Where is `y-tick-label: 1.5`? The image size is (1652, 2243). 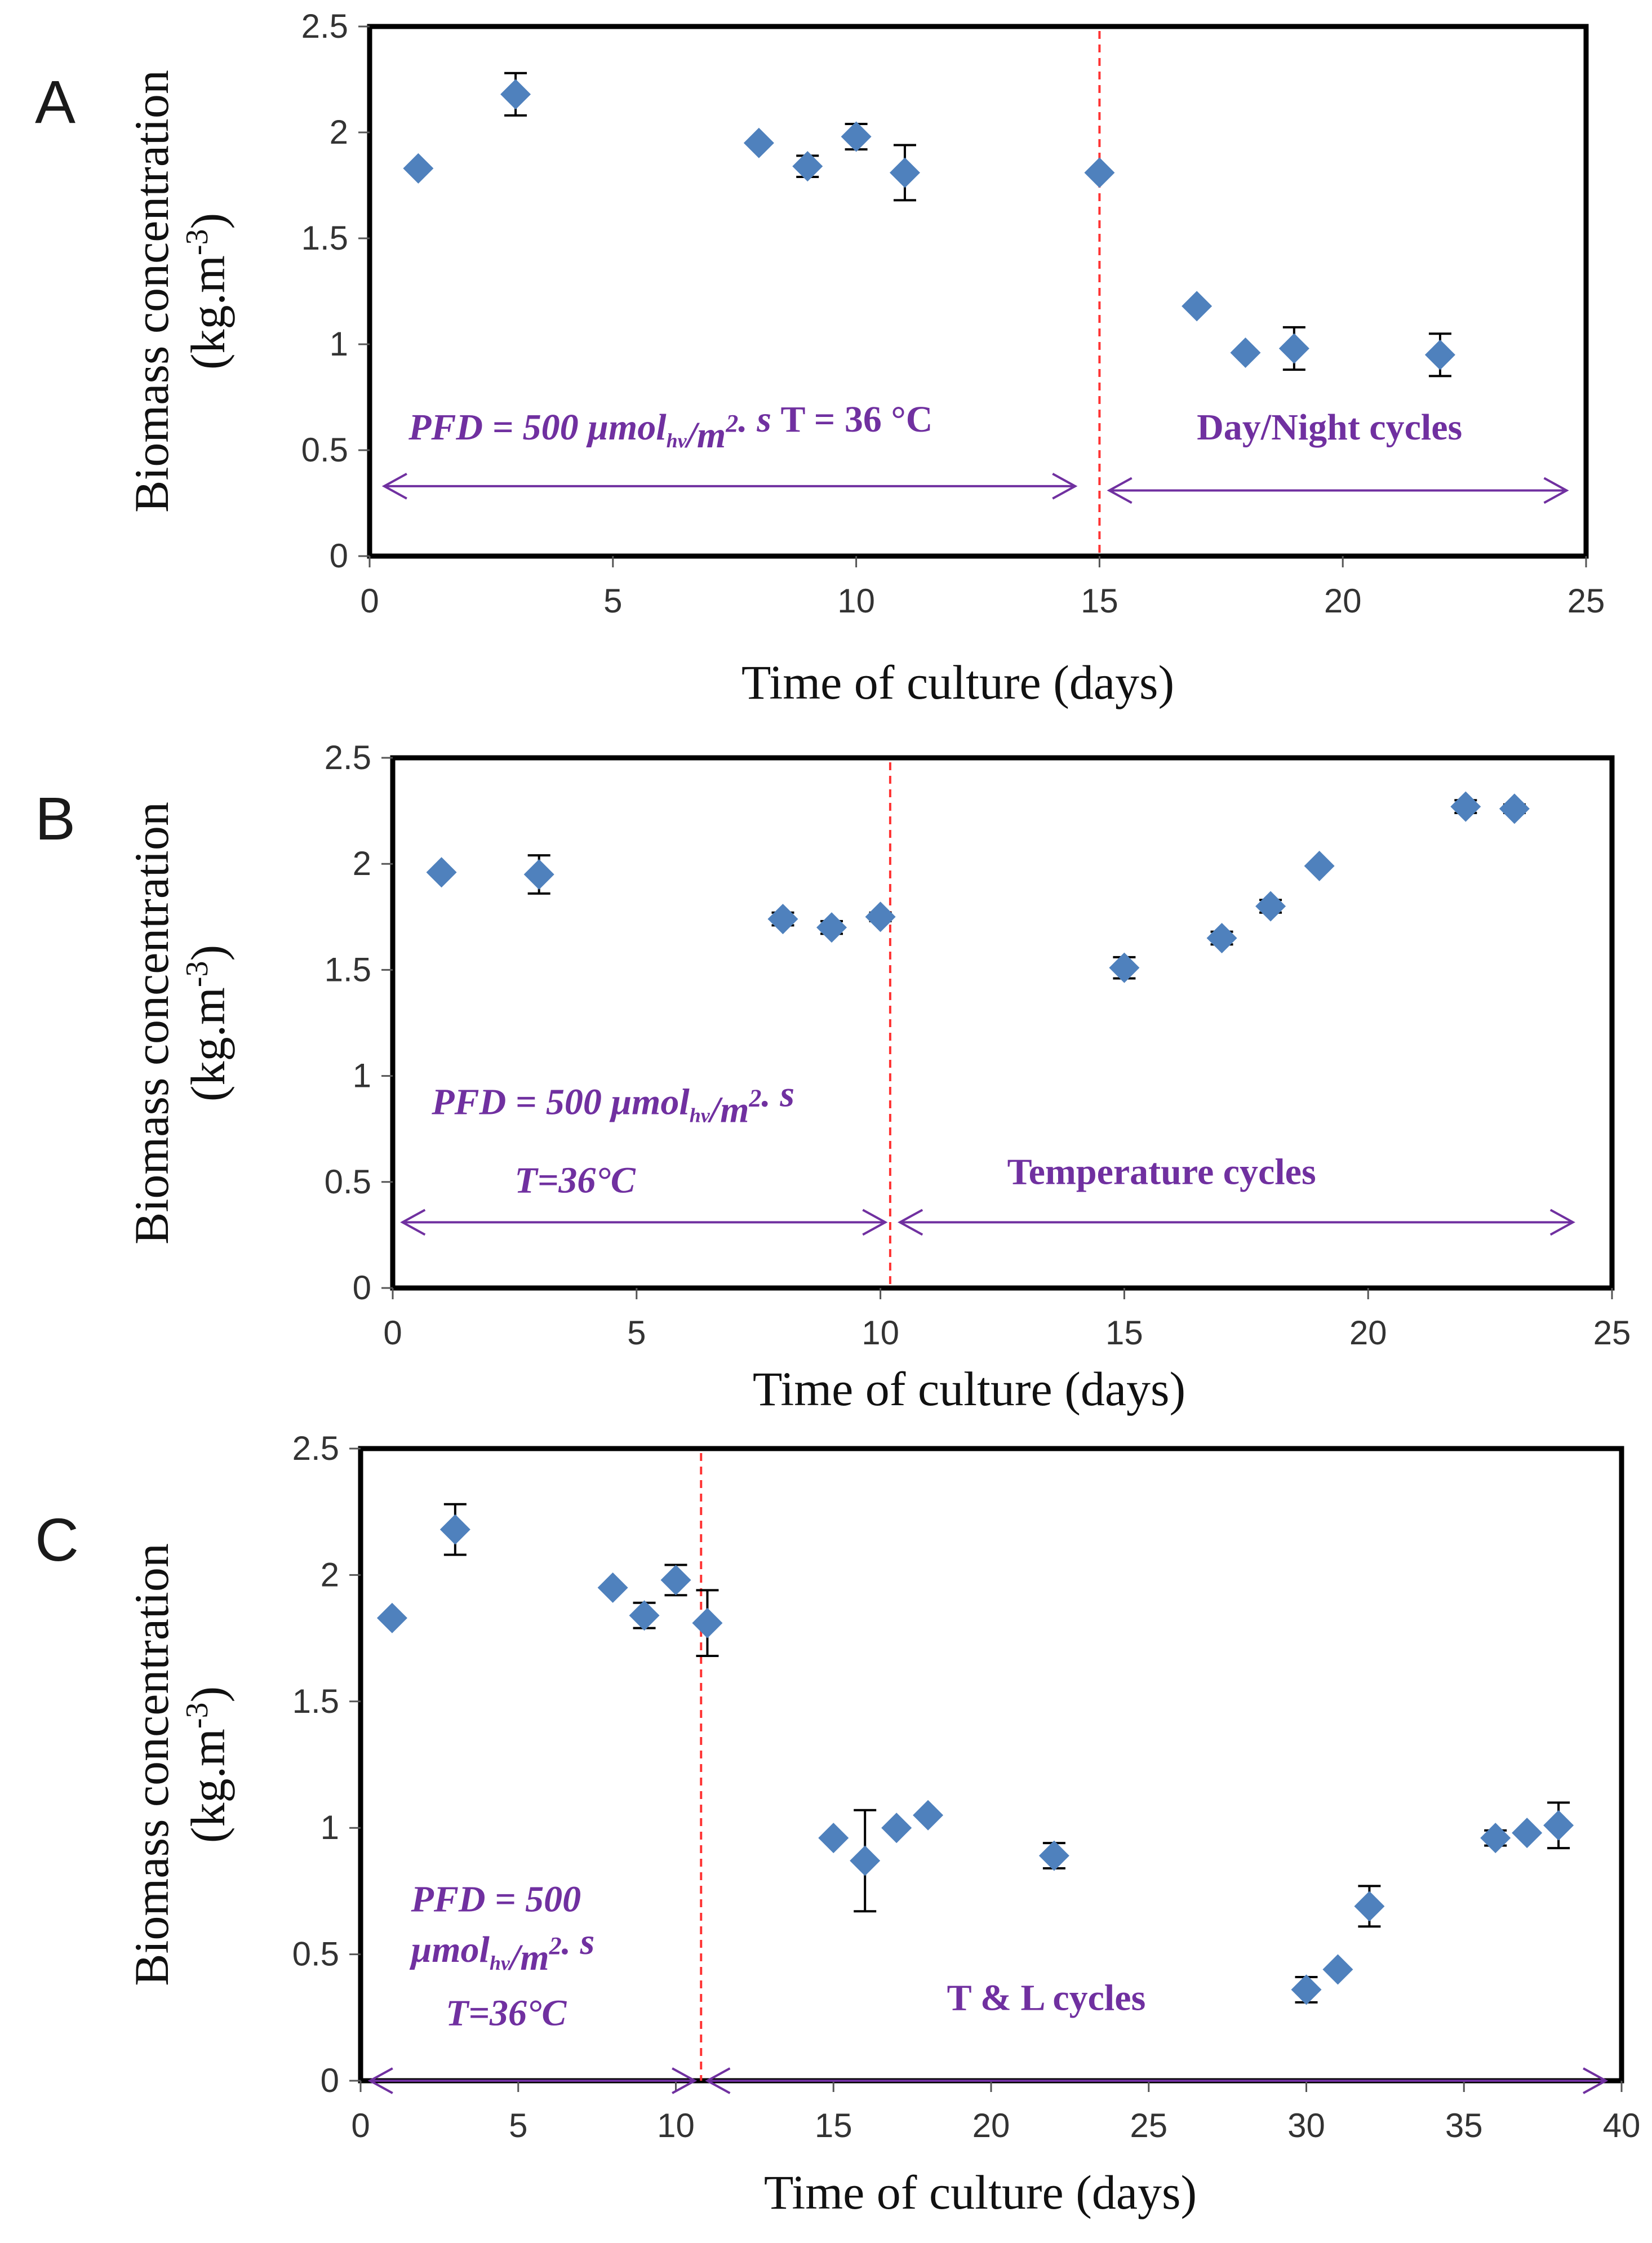
y-tick-label: 1.5 is located at coordinates (325, 238).